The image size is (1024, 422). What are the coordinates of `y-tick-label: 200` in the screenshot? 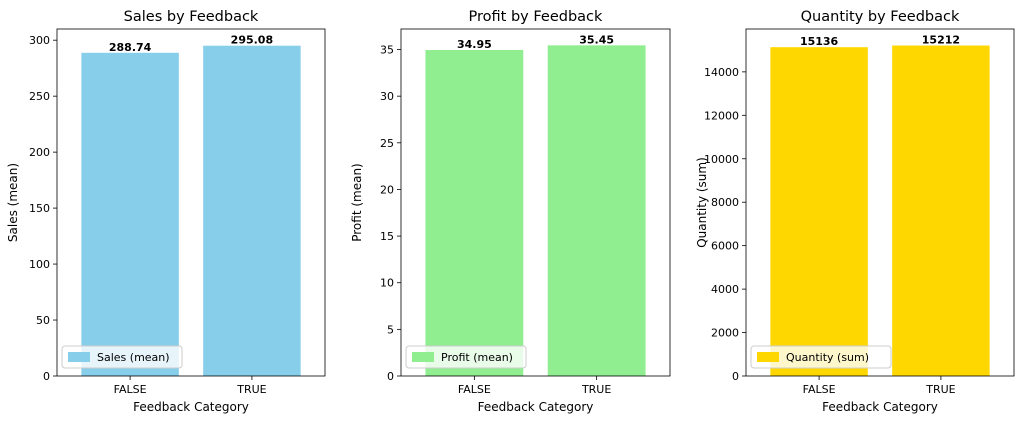 It's located at (39, 152).